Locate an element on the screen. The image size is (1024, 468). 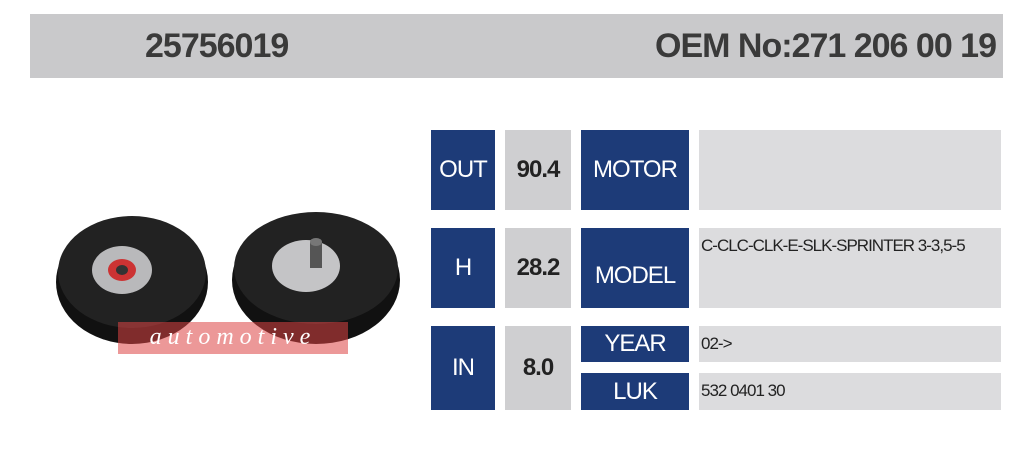
detail-label: MOTOR is located at coordinates (635, 170).